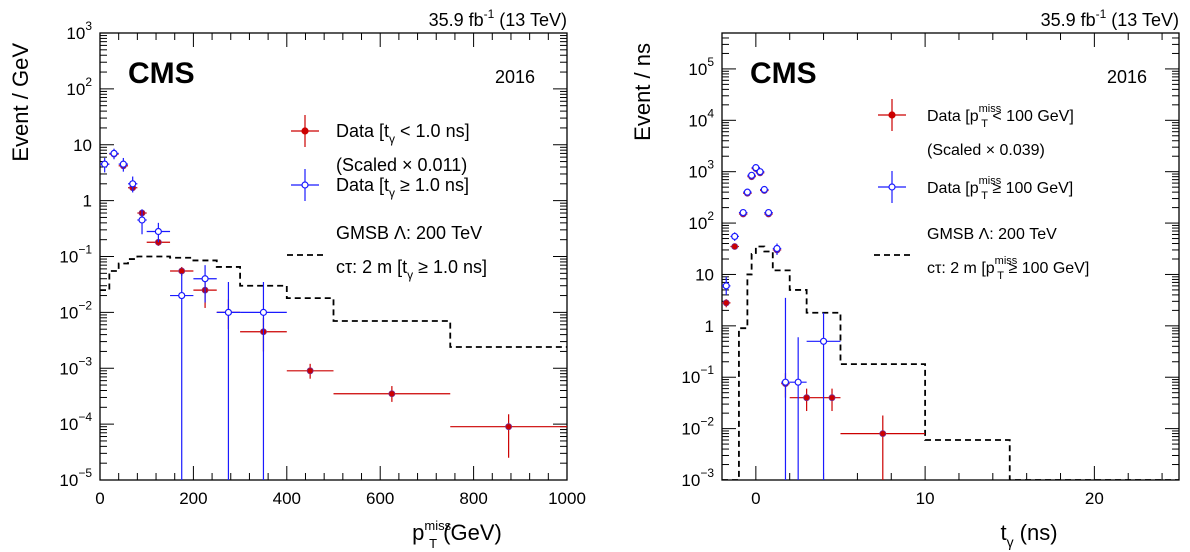  Describe the element at coordinates (433, 543) in the screenshot. I see `x-axis-title-sub: T` at that location.